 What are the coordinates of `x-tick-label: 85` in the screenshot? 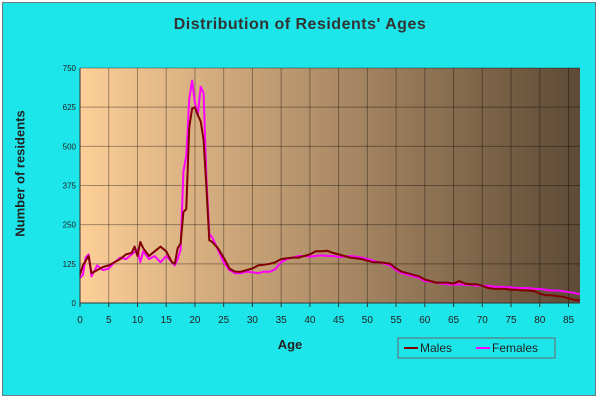 It's located at (569, 320).